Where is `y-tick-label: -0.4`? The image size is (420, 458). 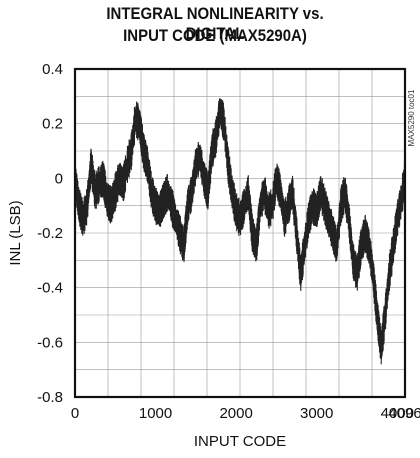
y-tick-label: -0.4 is located at coordinates (50, 288).